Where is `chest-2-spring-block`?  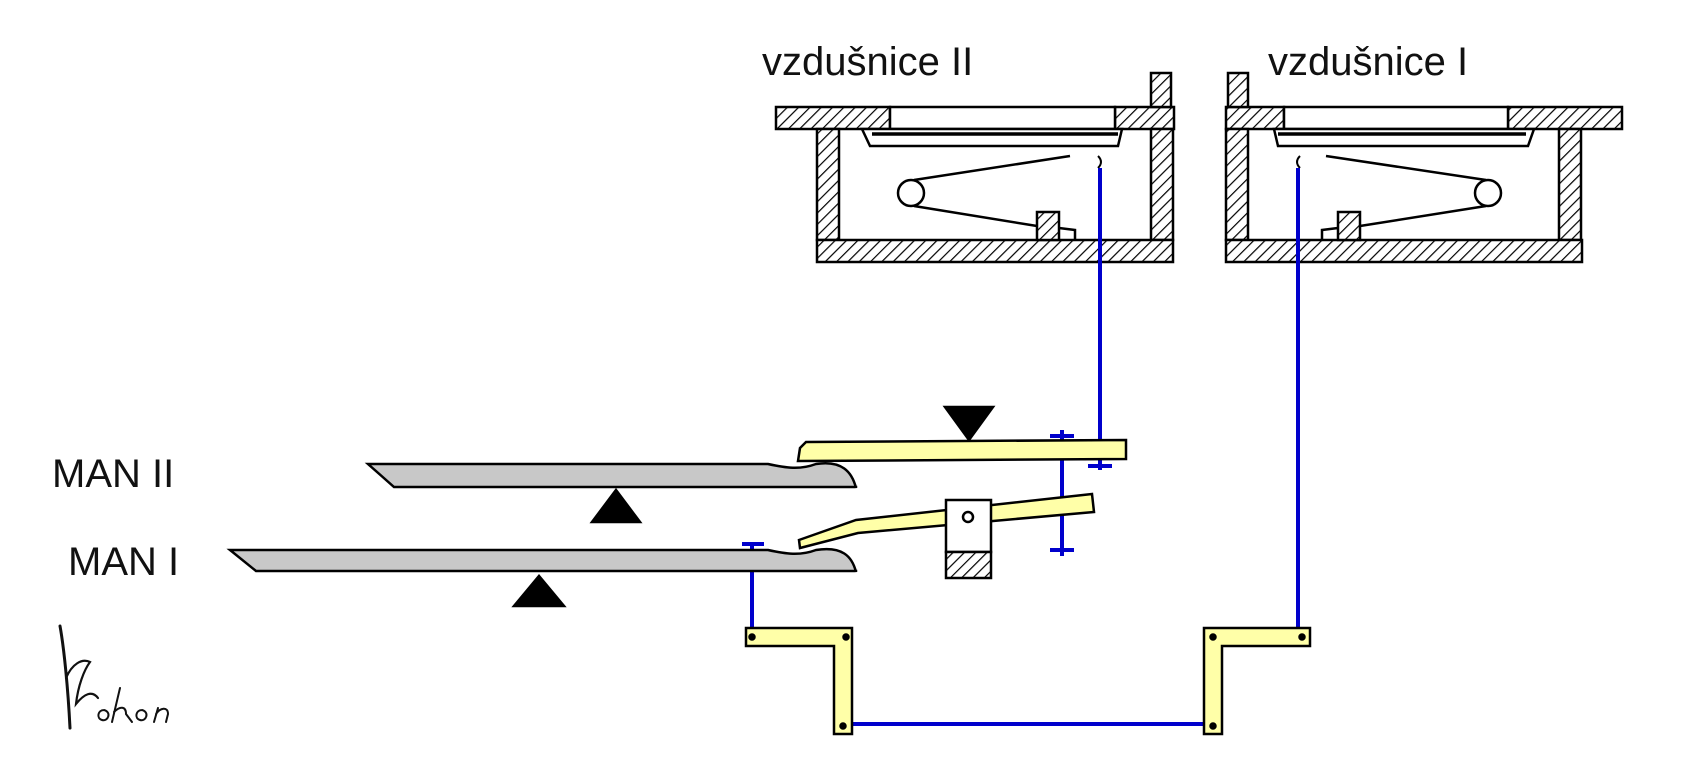 chest-2-spring-block is located at coordinates (1048, 226).